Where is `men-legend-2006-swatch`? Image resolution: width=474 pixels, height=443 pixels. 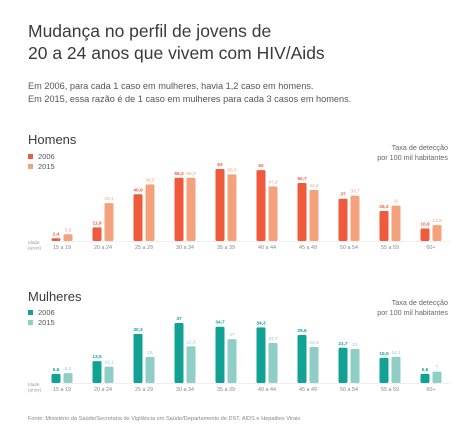 men-legend-2006-swatch is located at coordinates (30, 156).